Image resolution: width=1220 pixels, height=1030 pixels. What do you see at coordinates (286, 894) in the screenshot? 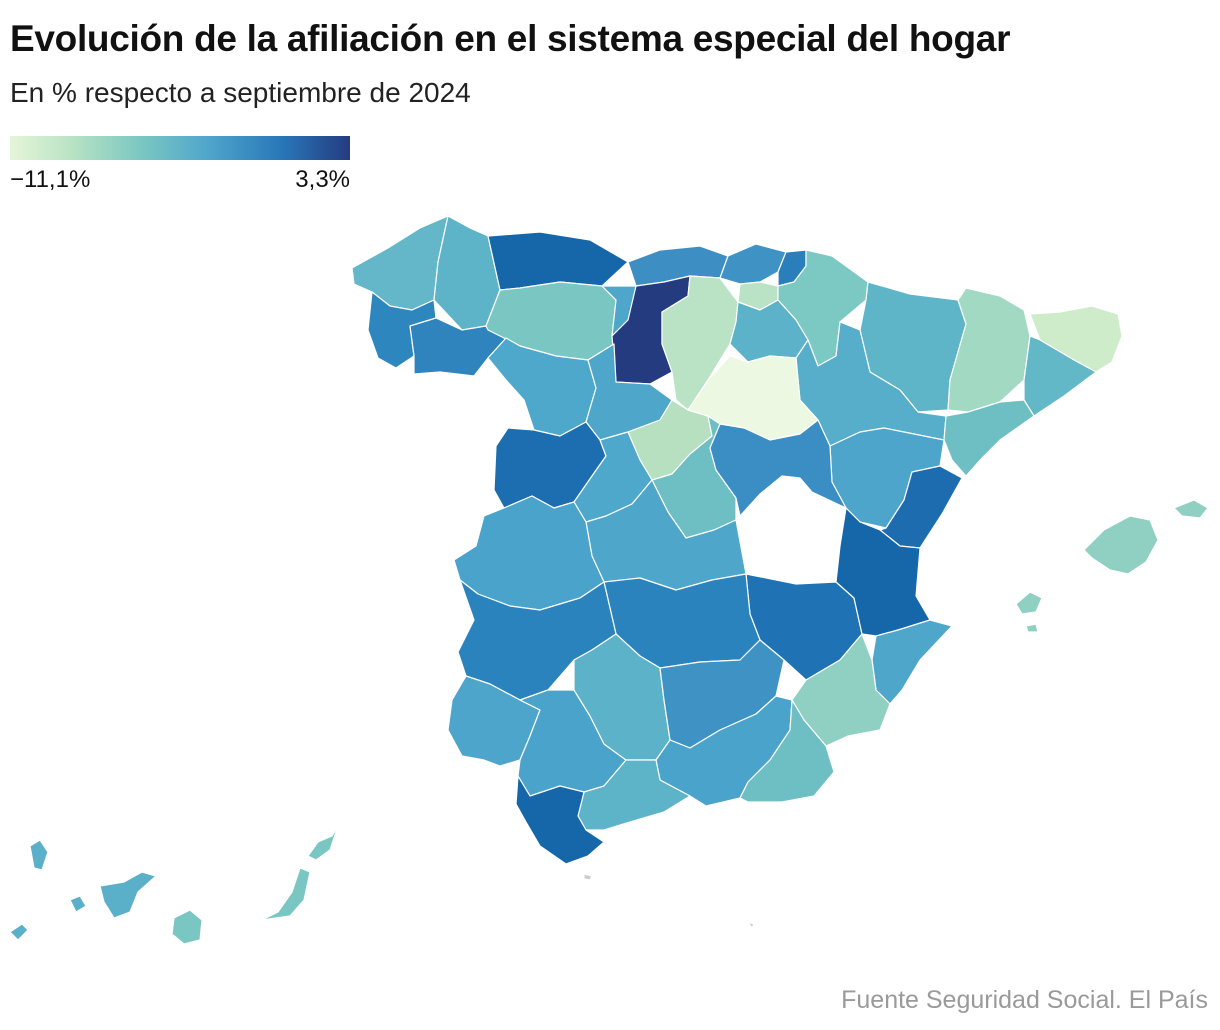
I see `province-fuerteventura` at bounding box center [286, 894].